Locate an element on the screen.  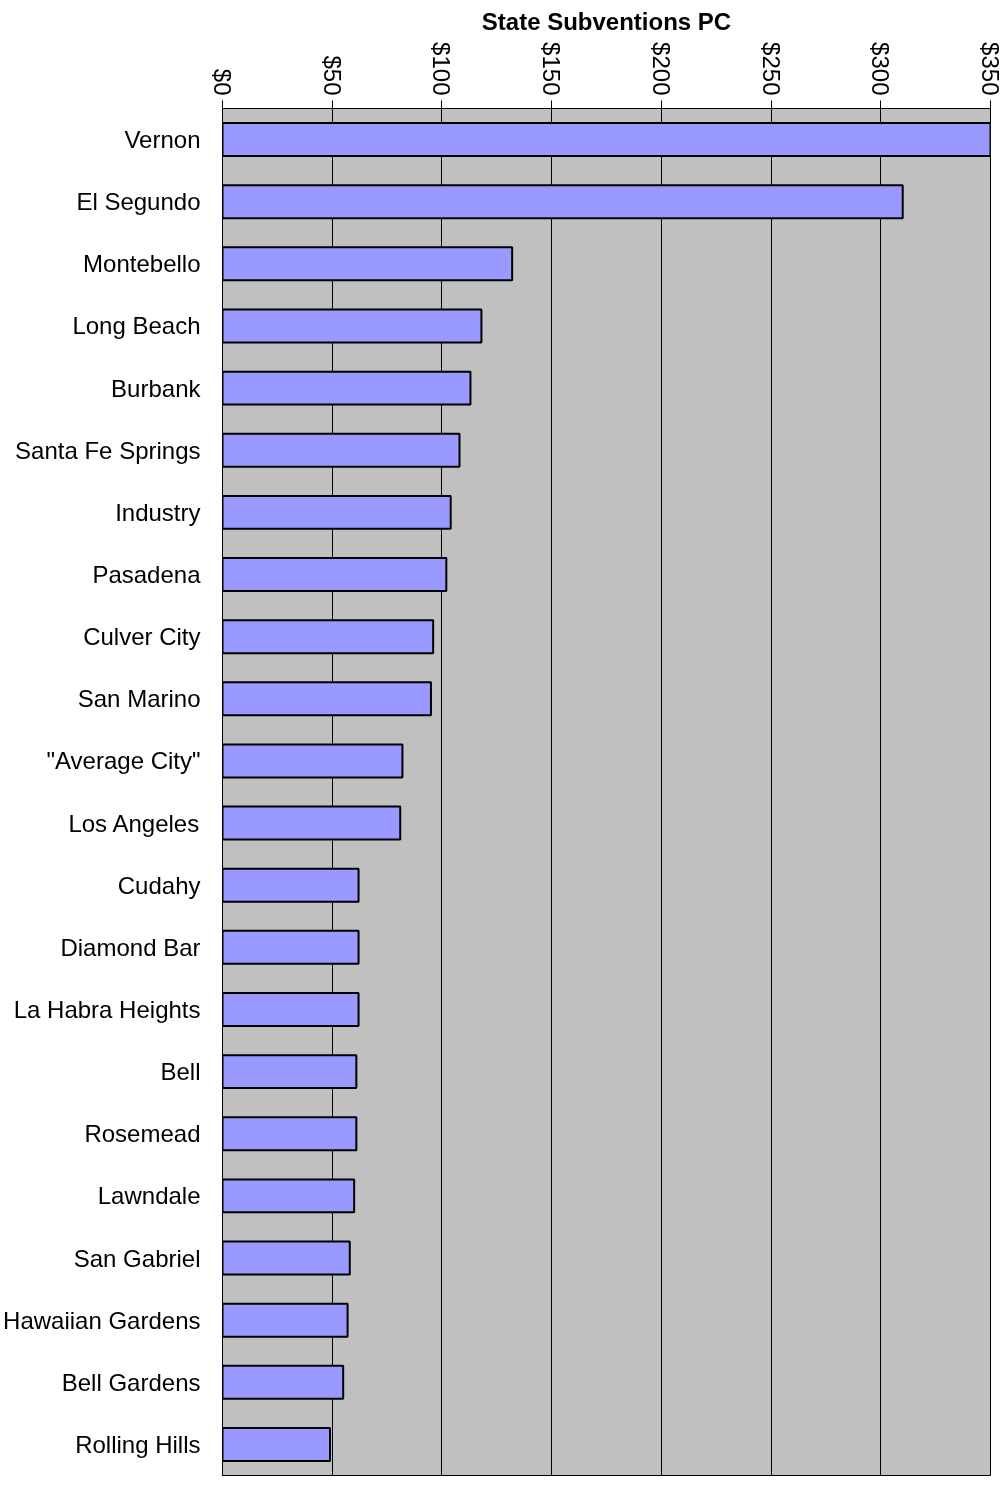
chart-title: State Subventions PC is located at coordinates (606, 21).